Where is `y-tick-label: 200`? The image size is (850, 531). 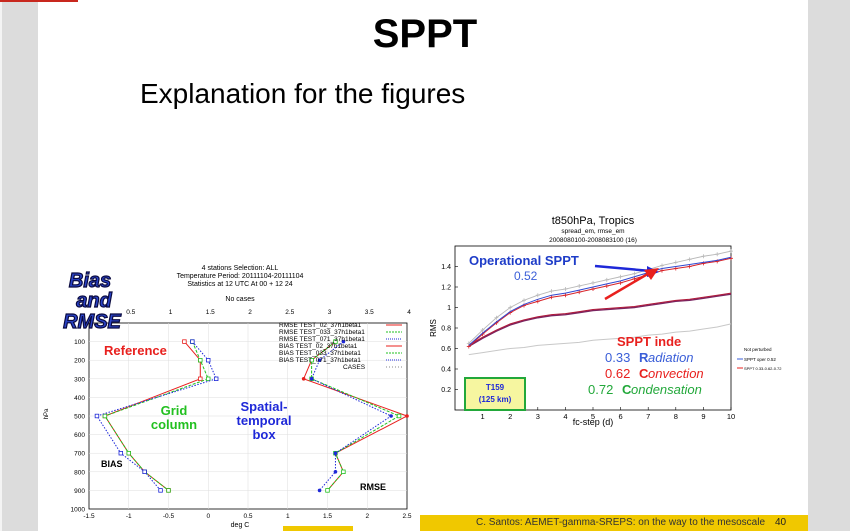
y-tick-label: 200 is located at coordinates (79, 361).